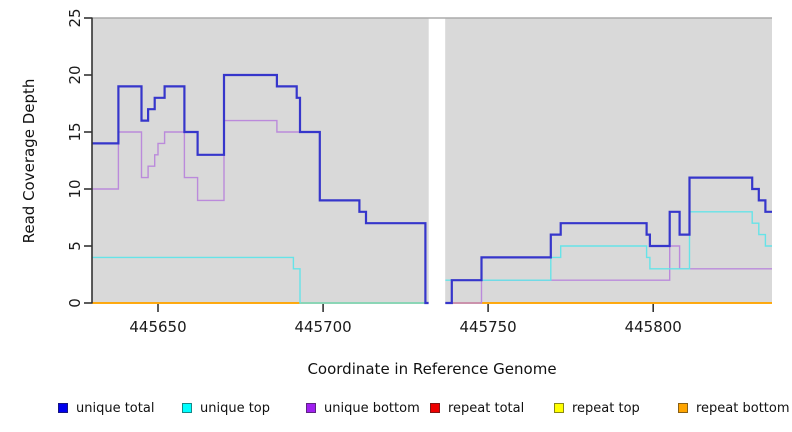 This screenshot has width=792, height=432. What do you see at coordinates (75, 246) in the screenshot?
I see `y-tick-label: 5` at bounding box center [75, 246].